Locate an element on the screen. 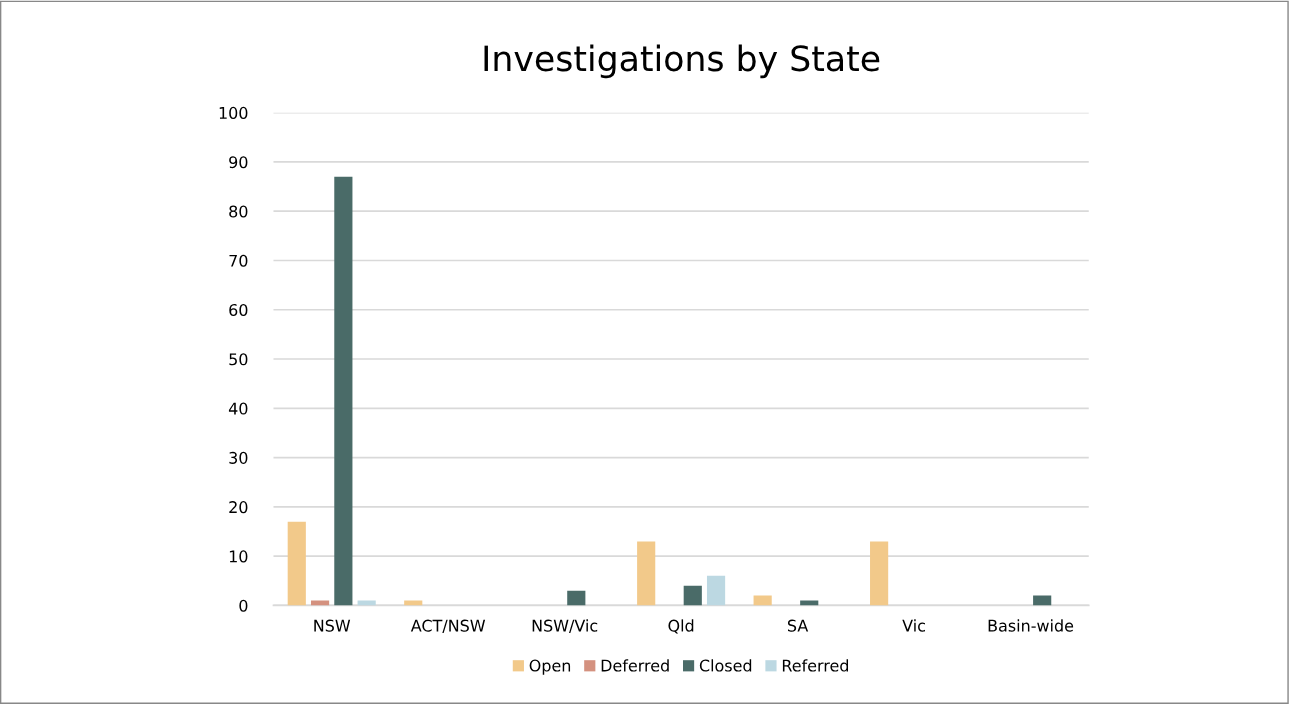 The image size is (1290, 704). legend-label: Closed is located at coordinates (725, 665).